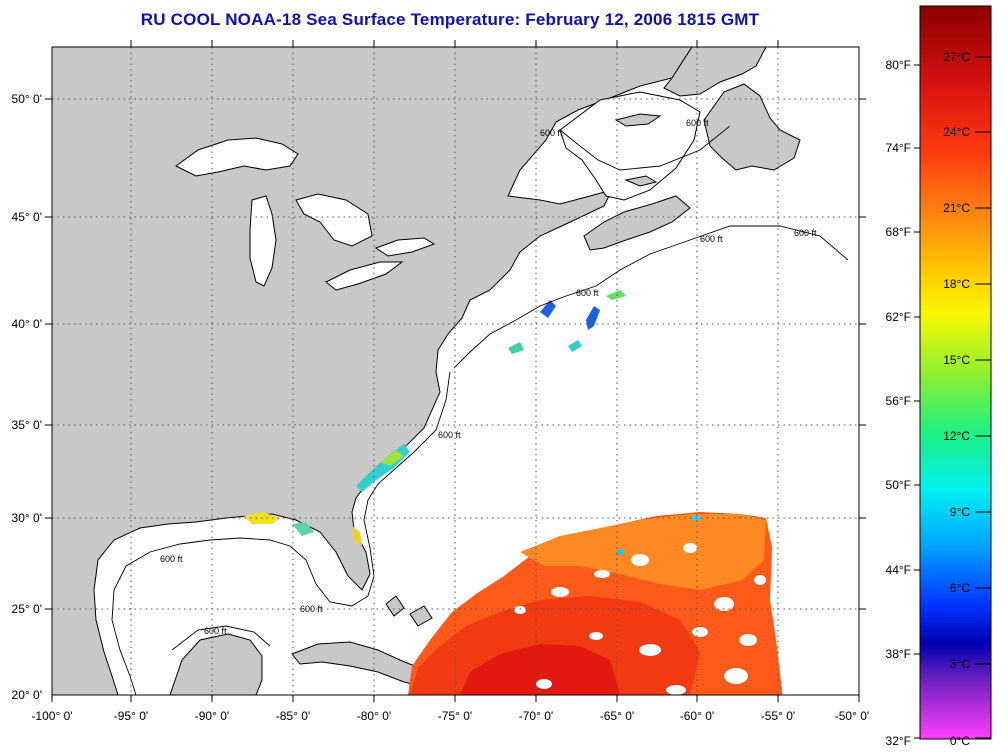 The image size is (1008, 754). What do you see at coordinates (637, 223) in the screenshot?
I see `land-nova-scotia` at bounding box center [637, 223].